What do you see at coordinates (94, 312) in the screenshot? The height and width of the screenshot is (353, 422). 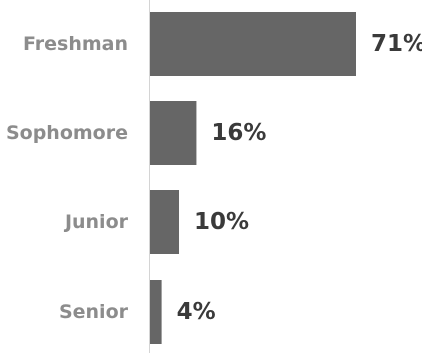 I see `category-label-senior: Senior` at bounding box center [94, 312].